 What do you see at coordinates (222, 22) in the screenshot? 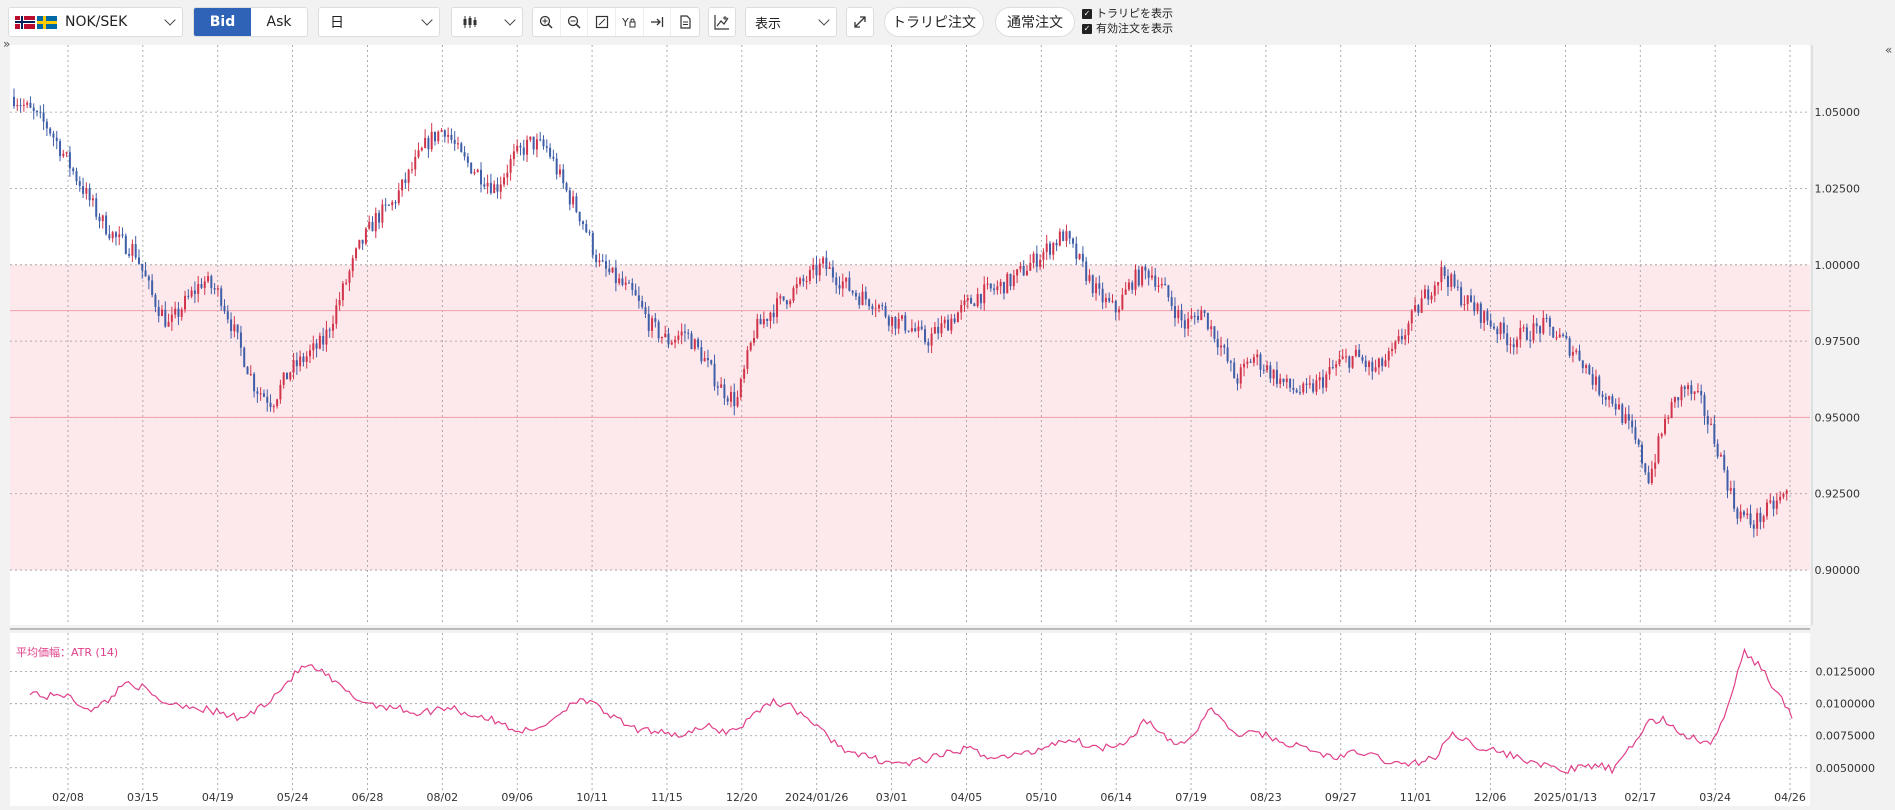
I see `bid-button: Bid` at bounding box center [222, 22].